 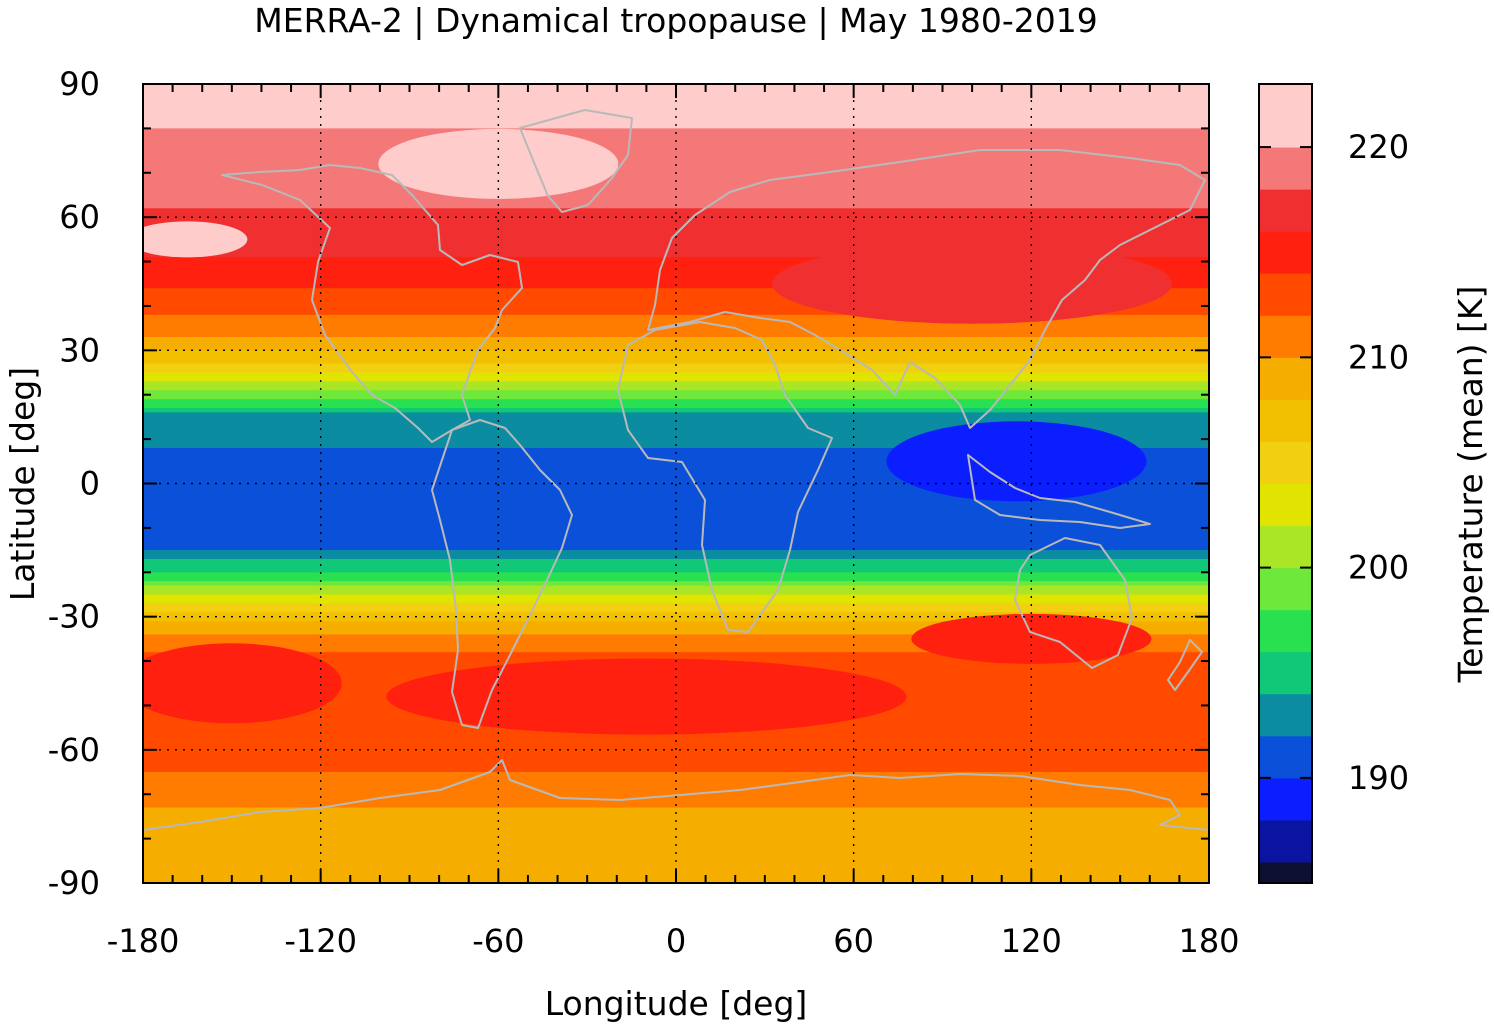 I want to click on colorbar-title: Temperature (mean) [K], so click(x=1470, y=485).